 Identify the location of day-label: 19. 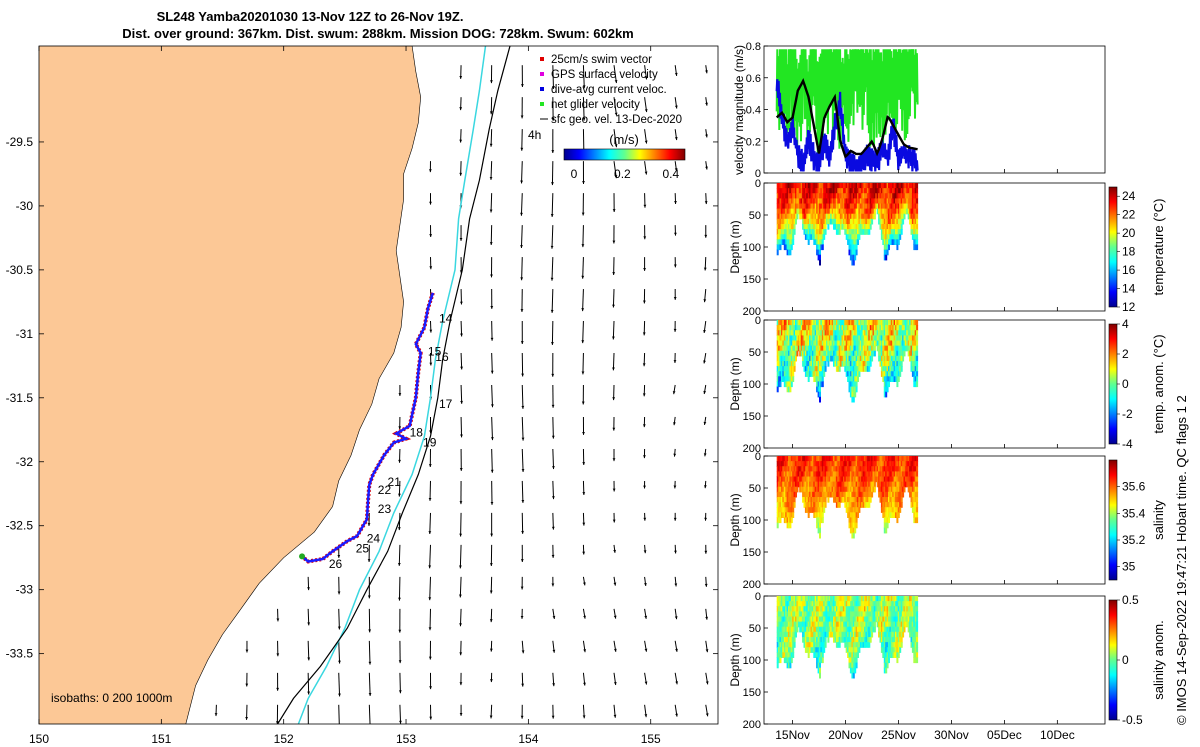
(430, 443).